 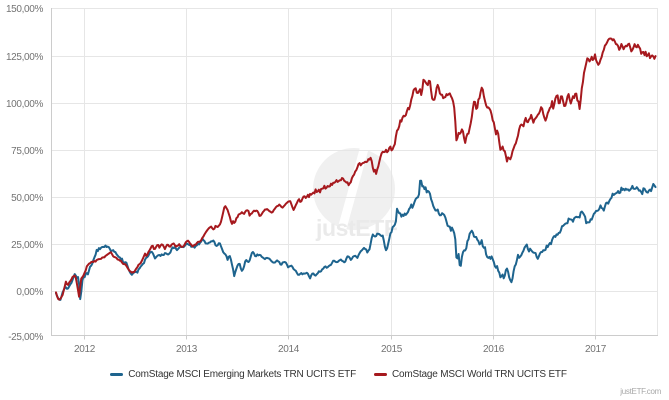 I want to click on svg-text: 2015, so click(x=392, y=349).